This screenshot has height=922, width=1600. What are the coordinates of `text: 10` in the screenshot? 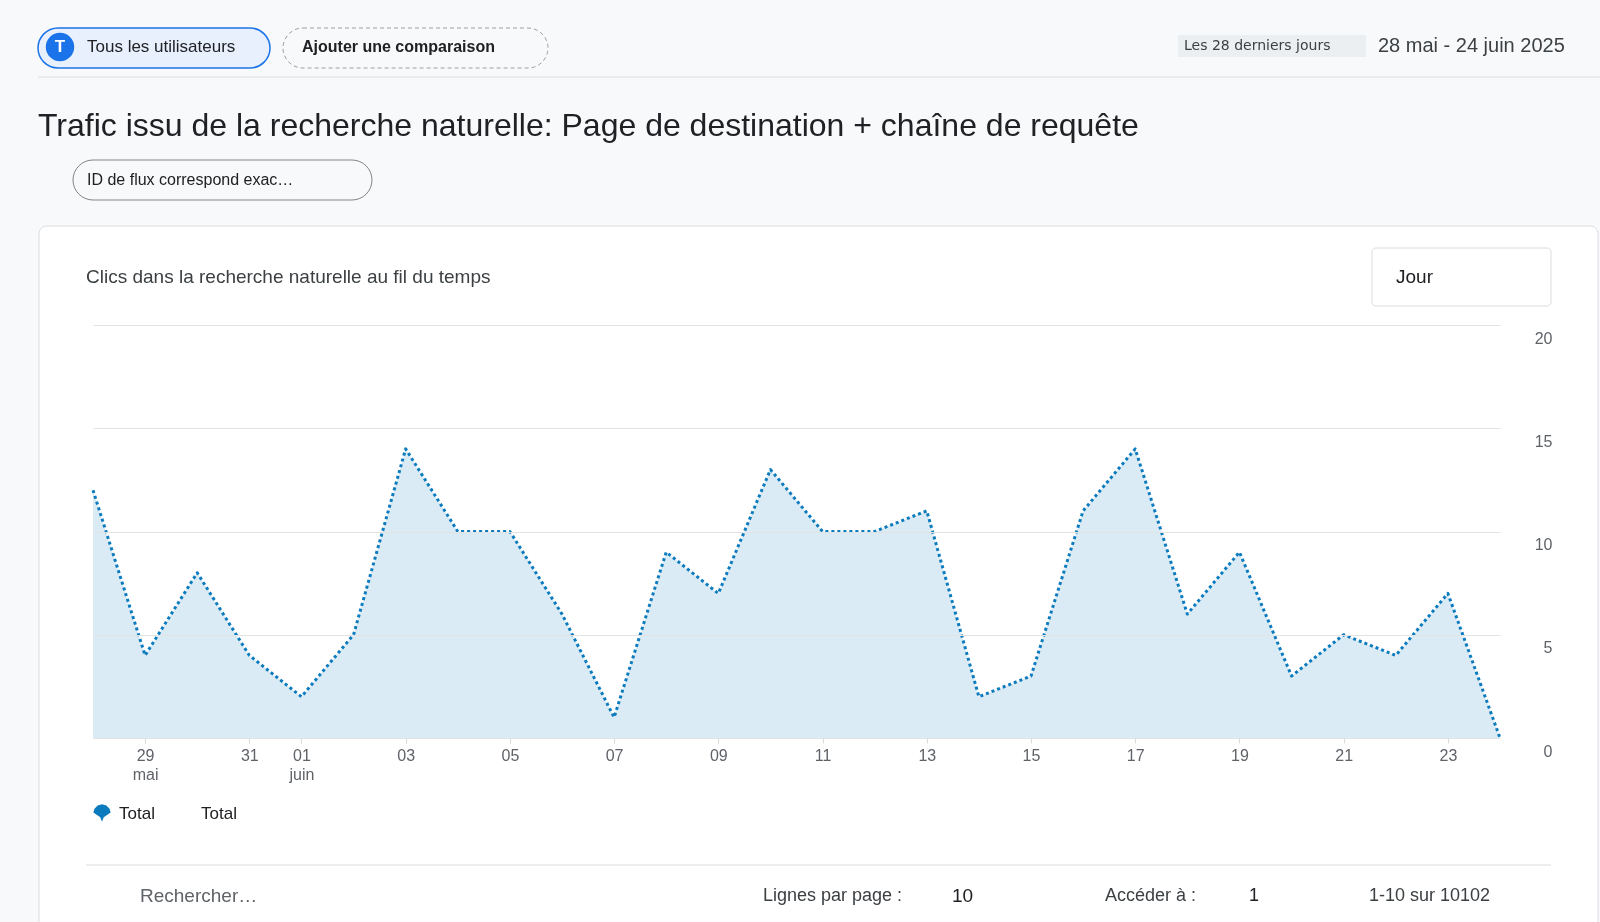 It's located at (963, 895).